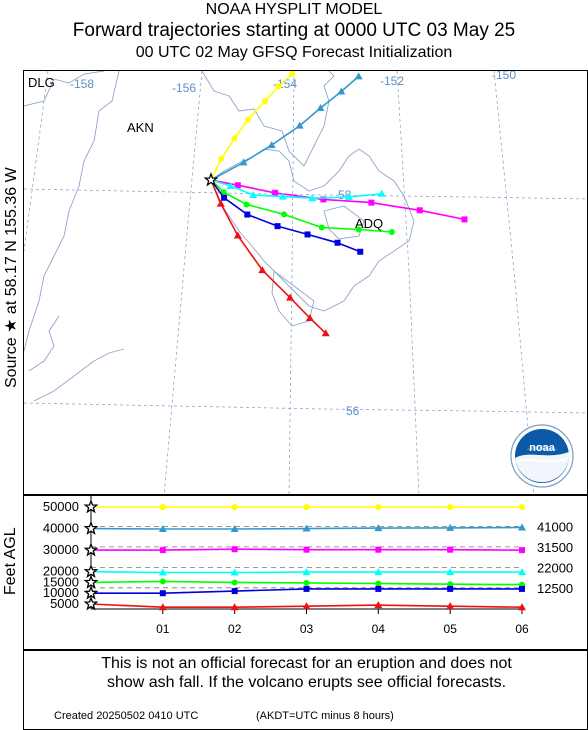 The width and height of the screenshot is (588, 730). What do you see at coordinates (61, 581) in the screenshot?
I see `left-axis-tick-label: 15000` at bounding box center [61, 581].